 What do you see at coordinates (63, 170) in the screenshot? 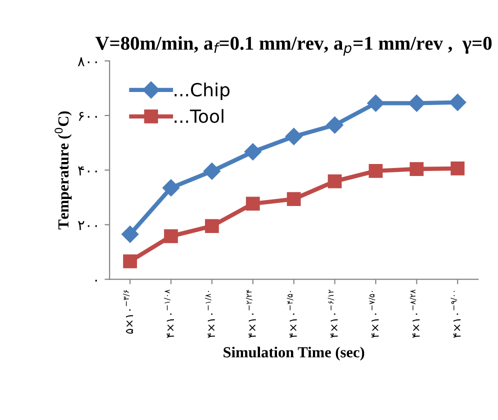
I see `y-axis-title: Temperature ($^{0}$C)` at bounding box center [63, 170].